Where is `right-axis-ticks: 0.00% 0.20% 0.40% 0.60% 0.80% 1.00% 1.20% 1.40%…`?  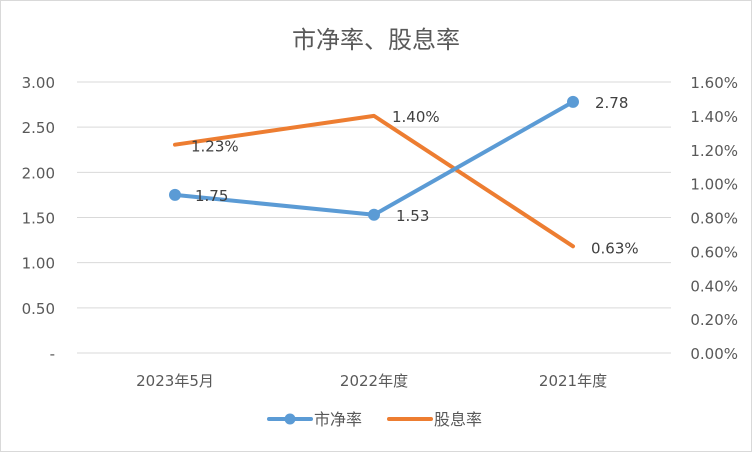 right-axis-ticks: 0.00% 0.20% 0.40% 0.60% 0.80% 1.00% 1.20% 1.40%… is located at coordinates (714, 218).